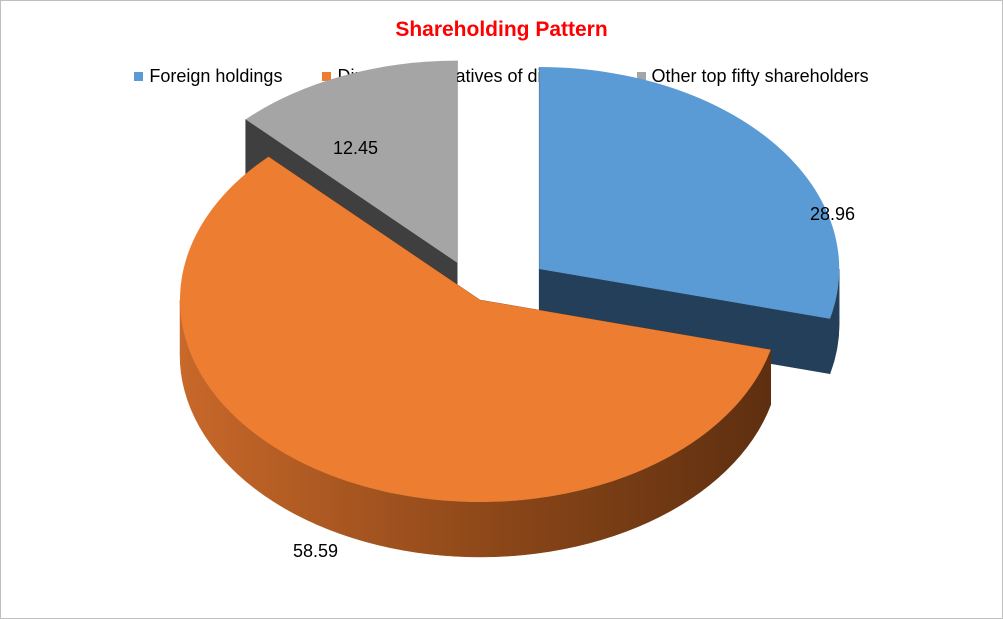  I want to click on legend-item-others: Other top fifty shareholders, so click(752, 76).